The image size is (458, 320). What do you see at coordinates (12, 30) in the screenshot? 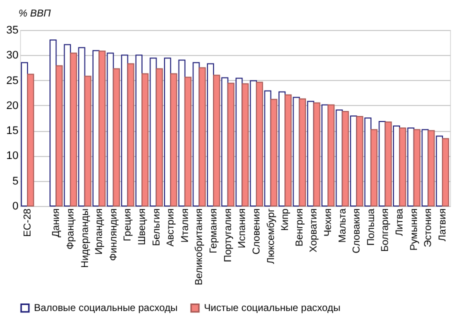
I see `y-tick-label: 35` at bounding box center [12, 30].